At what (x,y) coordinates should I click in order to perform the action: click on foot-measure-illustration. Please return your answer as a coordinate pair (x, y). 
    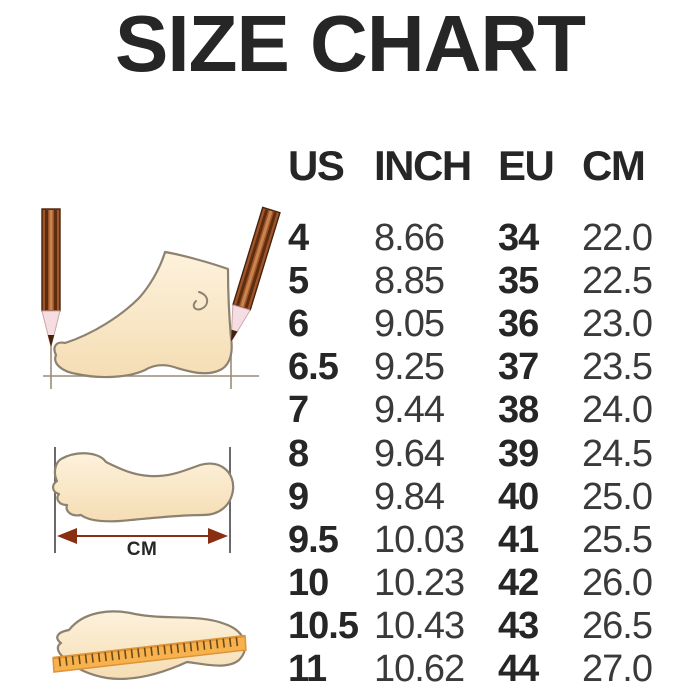
    Looking at the image, I should click on (161, 297).